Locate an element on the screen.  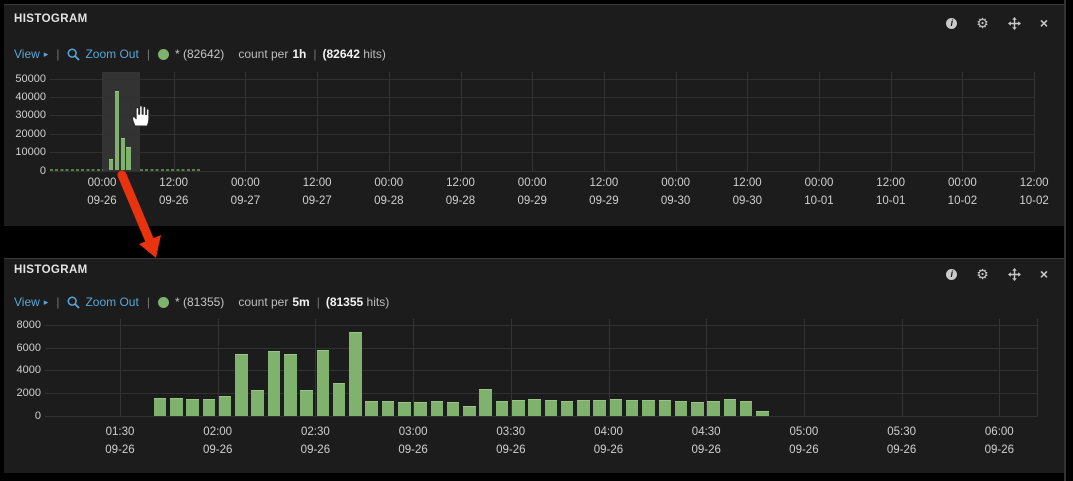
x-axis-date-label: 09-29 is located at coordinates (532, 201).